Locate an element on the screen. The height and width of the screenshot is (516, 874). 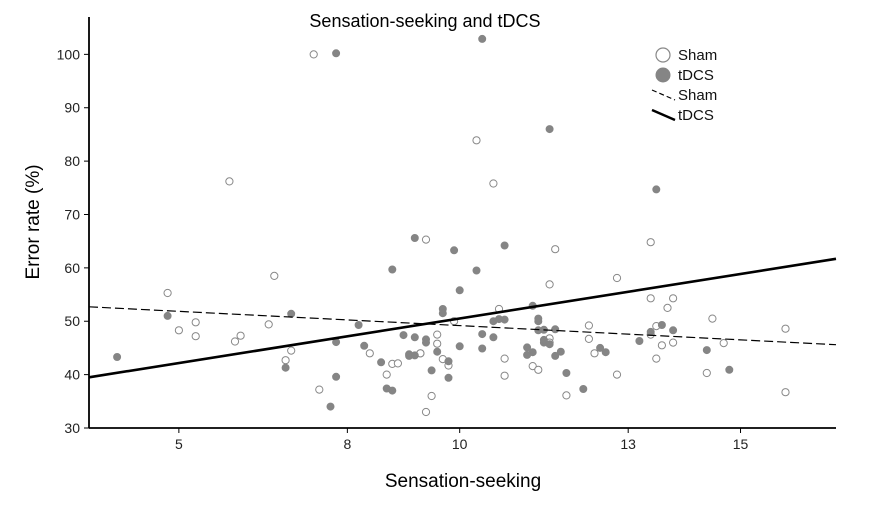
y-tick-label-50: 50 is located at coordinates (72, 321).